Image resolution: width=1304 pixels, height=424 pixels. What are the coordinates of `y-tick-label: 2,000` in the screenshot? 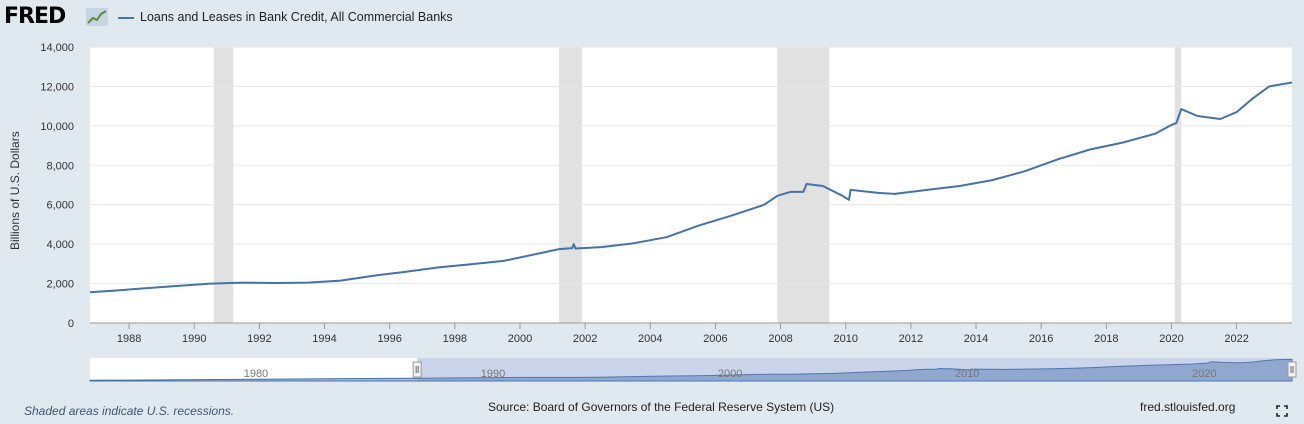 It's located at (60, 285).